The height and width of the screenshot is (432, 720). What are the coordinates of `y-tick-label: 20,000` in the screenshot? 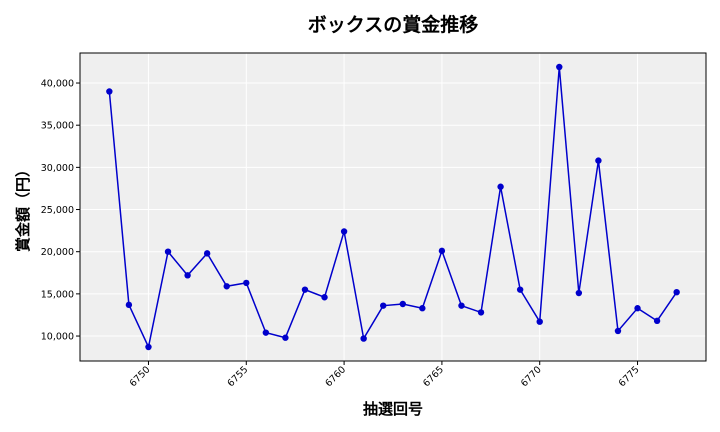 It's located at (57, 252).